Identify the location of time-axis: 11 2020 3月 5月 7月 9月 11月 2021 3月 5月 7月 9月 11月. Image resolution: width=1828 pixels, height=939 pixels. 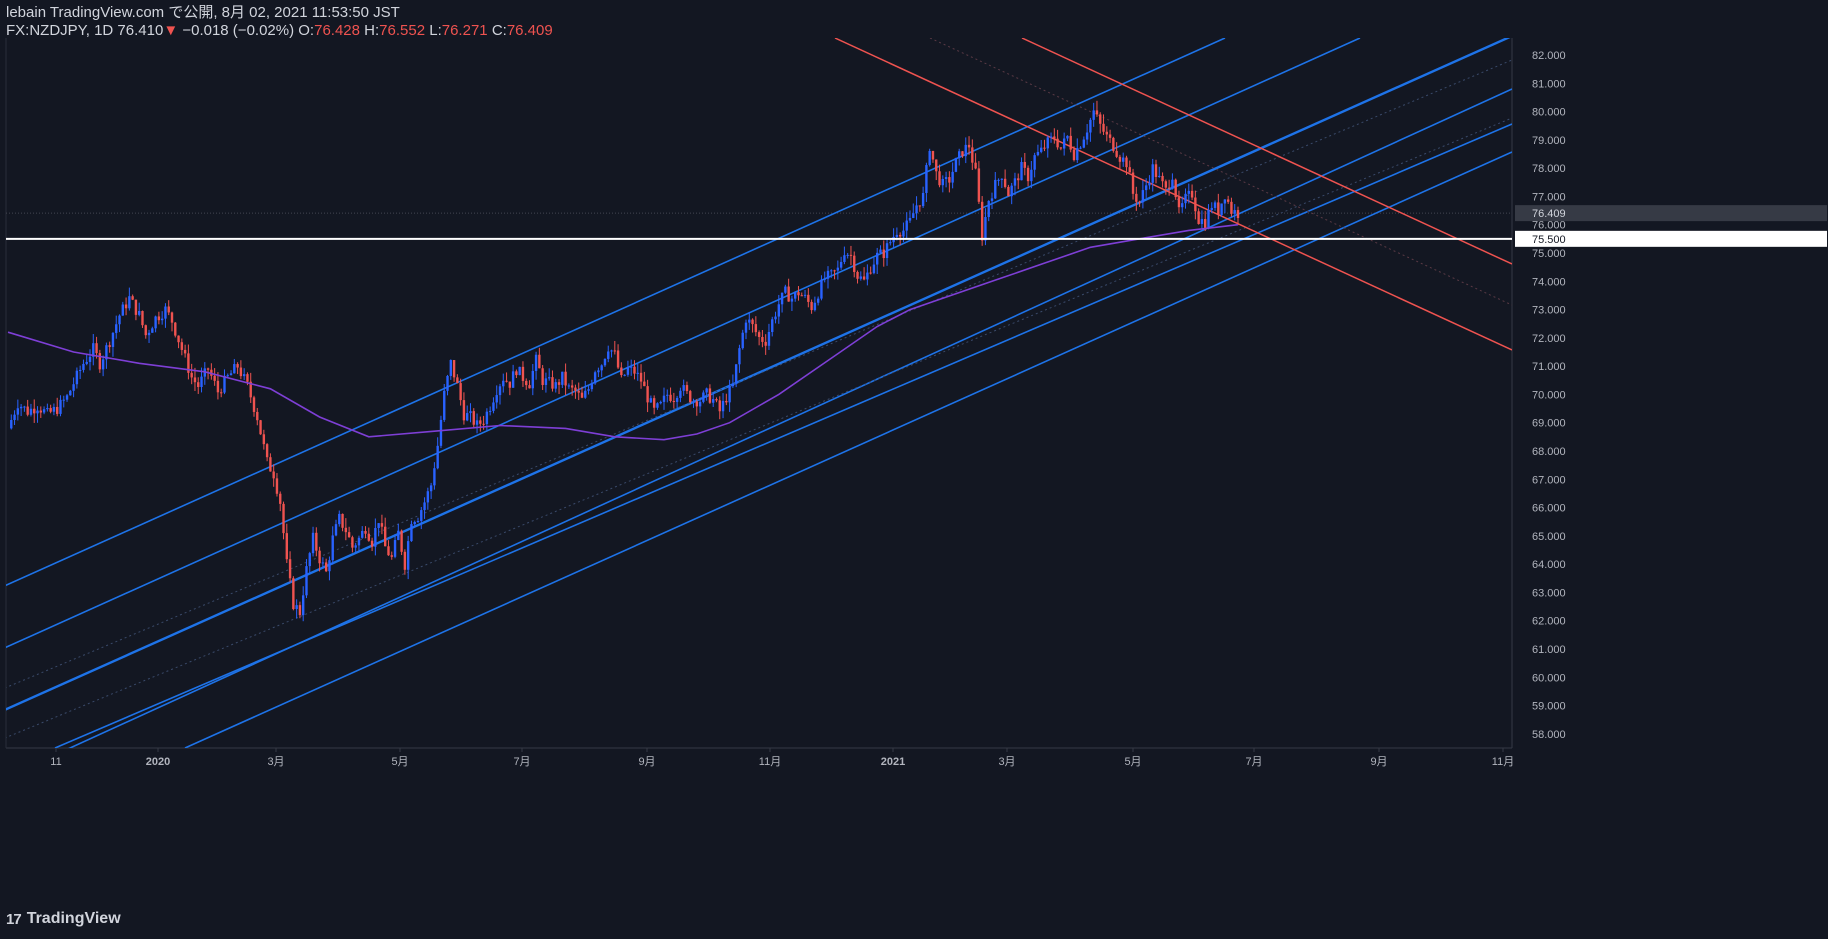
(782, 758).